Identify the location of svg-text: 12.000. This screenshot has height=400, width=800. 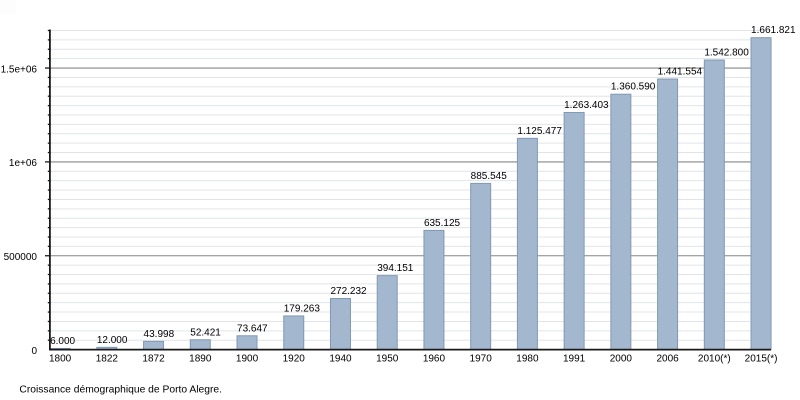
(112, 340).